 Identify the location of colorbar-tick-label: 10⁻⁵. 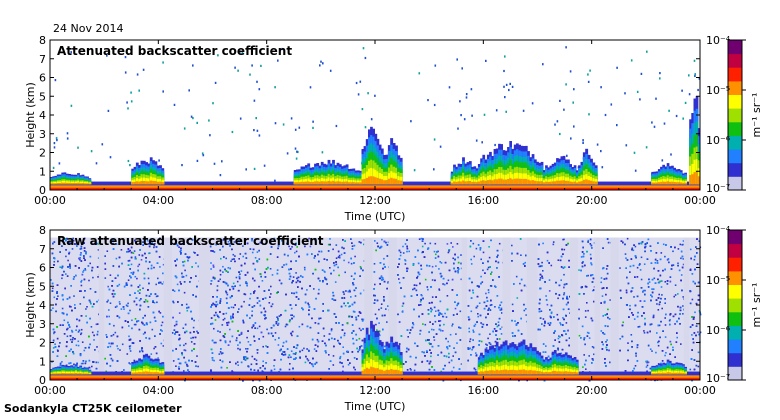
(718, 90).